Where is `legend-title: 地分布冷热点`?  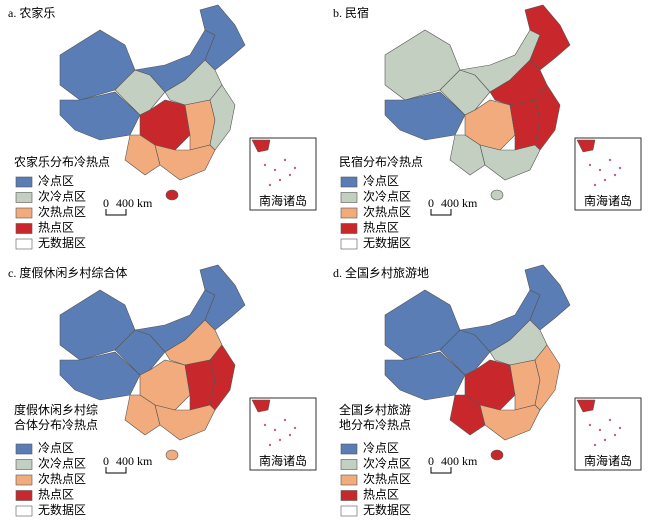
legend-title: 地分布冷热点 is located at coordinates (375, 425).